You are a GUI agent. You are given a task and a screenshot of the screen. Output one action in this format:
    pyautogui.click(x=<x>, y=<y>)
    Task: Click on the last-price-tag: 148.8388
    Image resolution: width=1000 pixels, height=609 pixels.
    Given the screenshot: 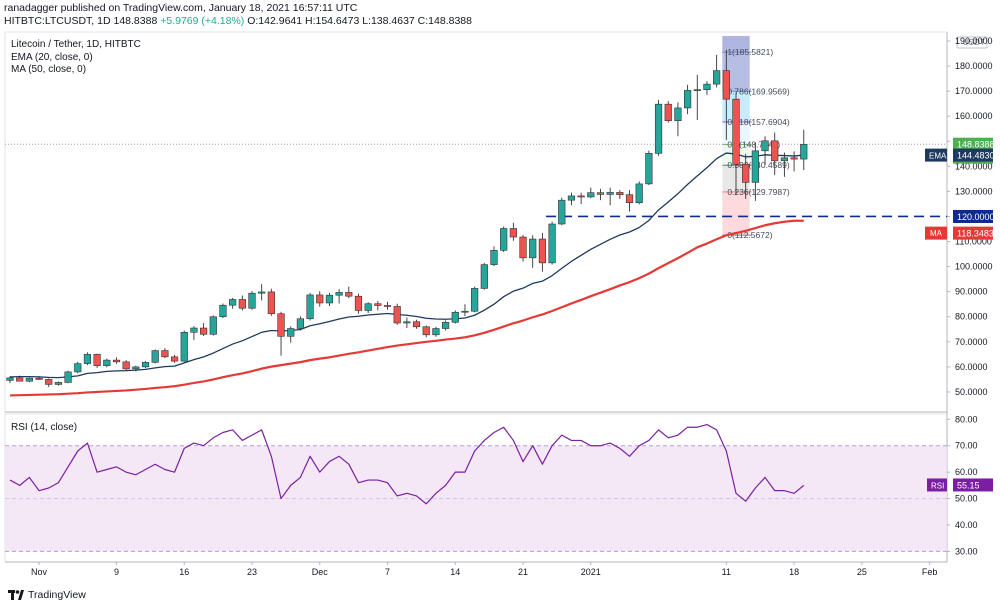 What is the action you would take?
    pyautogui.click(x=976, y=145)
    